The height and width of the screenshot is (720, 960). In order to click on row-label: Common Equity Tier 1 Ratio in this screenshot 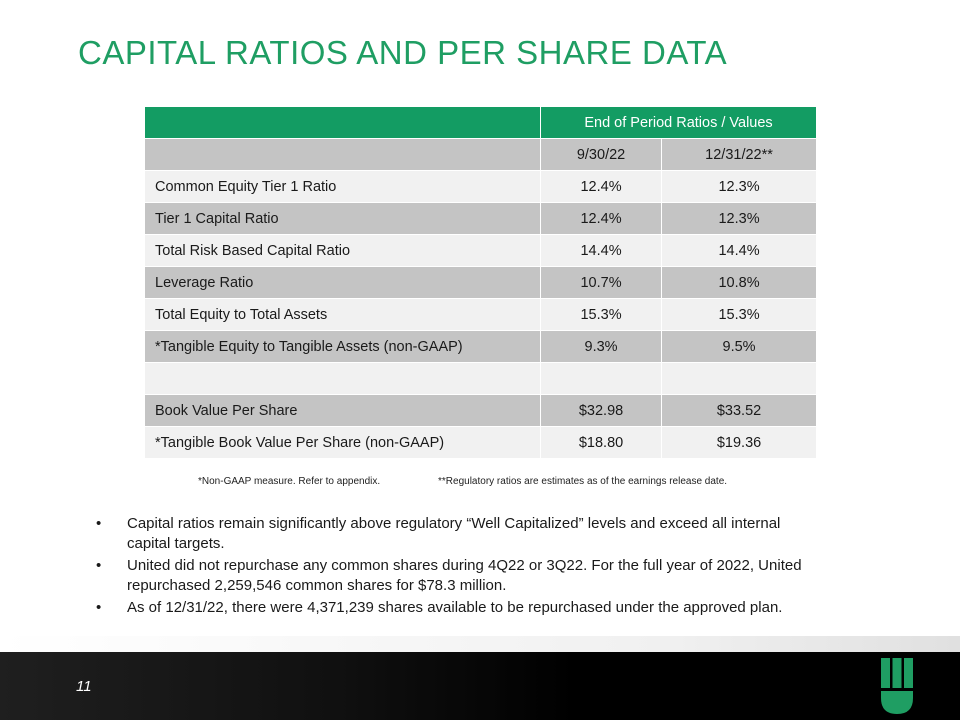, I will do `click(342, 186)`.